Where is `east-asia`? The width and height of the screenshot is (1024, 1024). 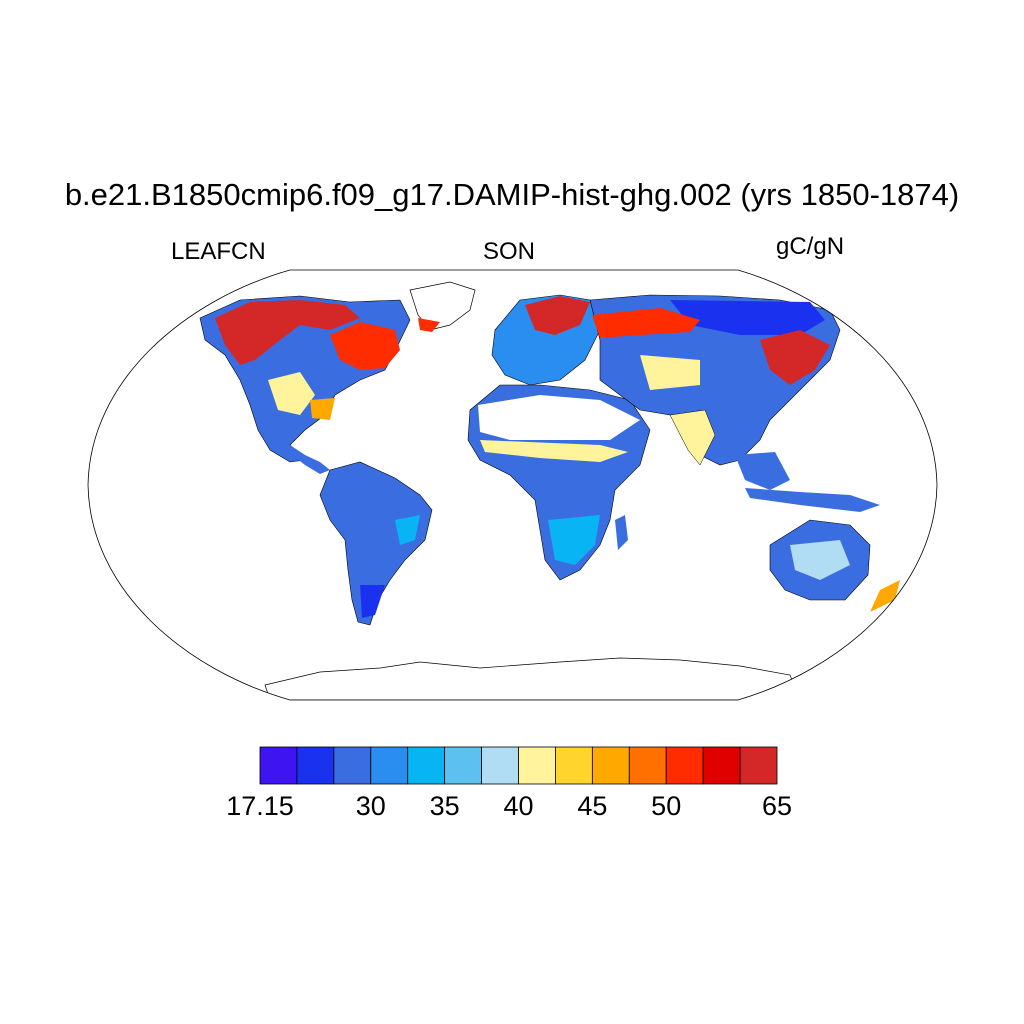
east-asia is located at coordinates (795, 357).